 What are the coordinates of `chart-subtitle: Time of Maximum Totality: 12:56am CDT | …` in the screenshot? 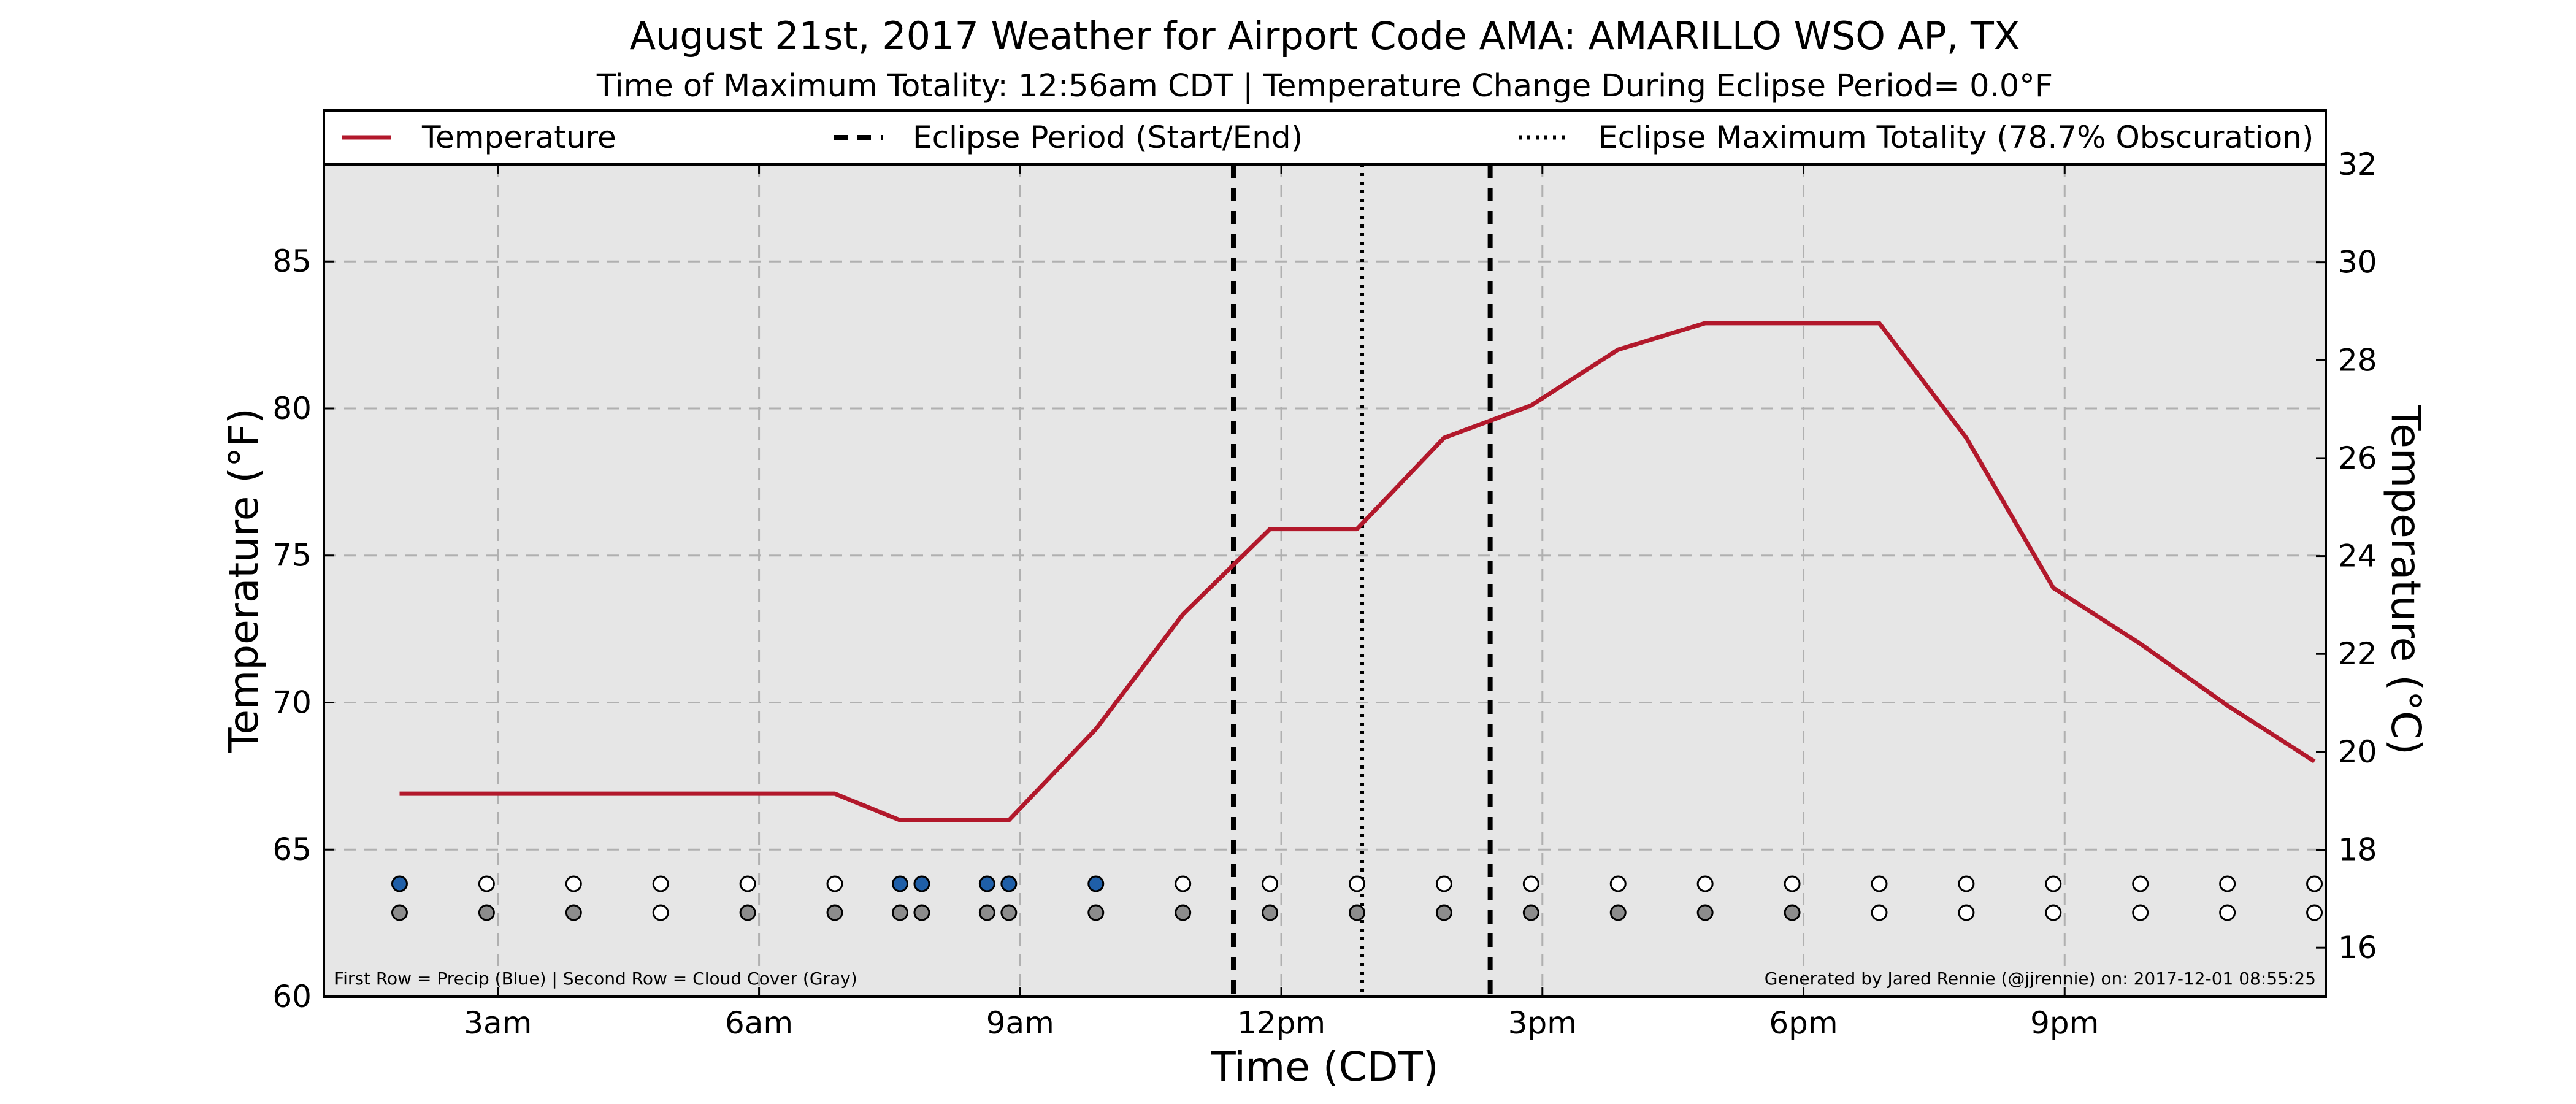 It's located at (1324, 86).